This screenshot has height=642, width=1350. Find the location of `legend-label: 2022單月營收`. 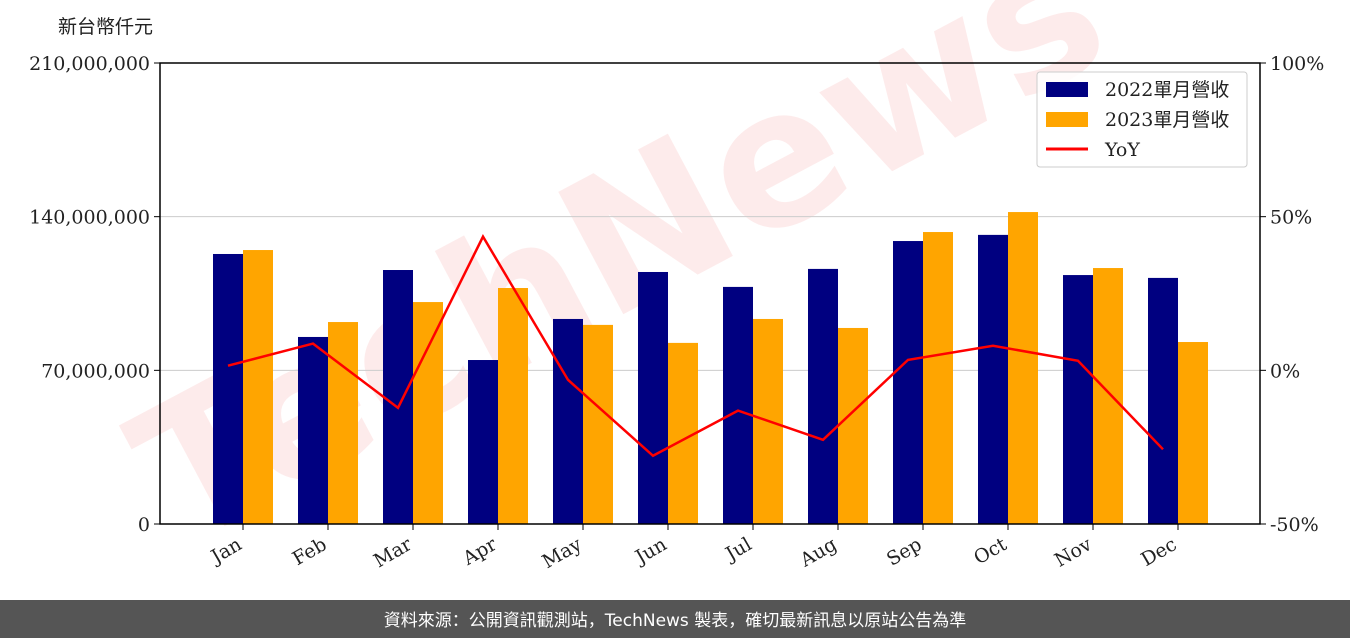

legend-label: 2022單月營收 is located at coordinates (1167, 90).